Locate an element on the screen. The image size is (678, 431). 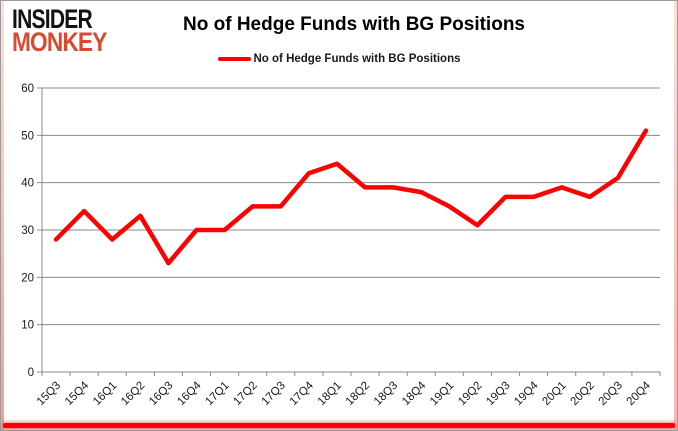
x-axis-label: 17Q4 is located at coordinates (302, 393).